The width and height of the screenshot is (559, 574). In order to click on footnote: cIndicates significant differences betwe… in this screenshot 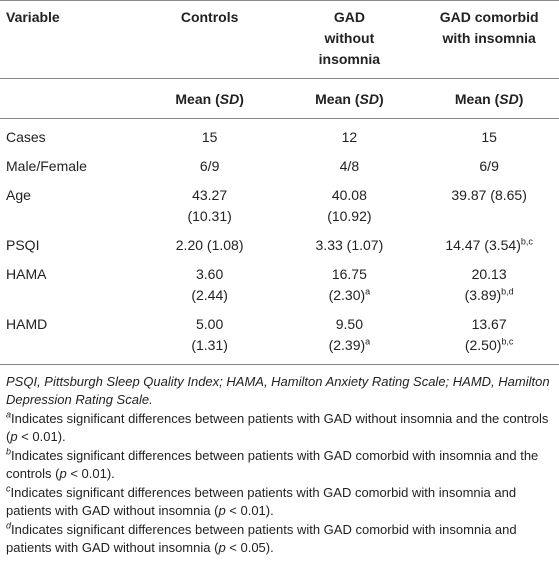, I will do `click(280, 502)`.